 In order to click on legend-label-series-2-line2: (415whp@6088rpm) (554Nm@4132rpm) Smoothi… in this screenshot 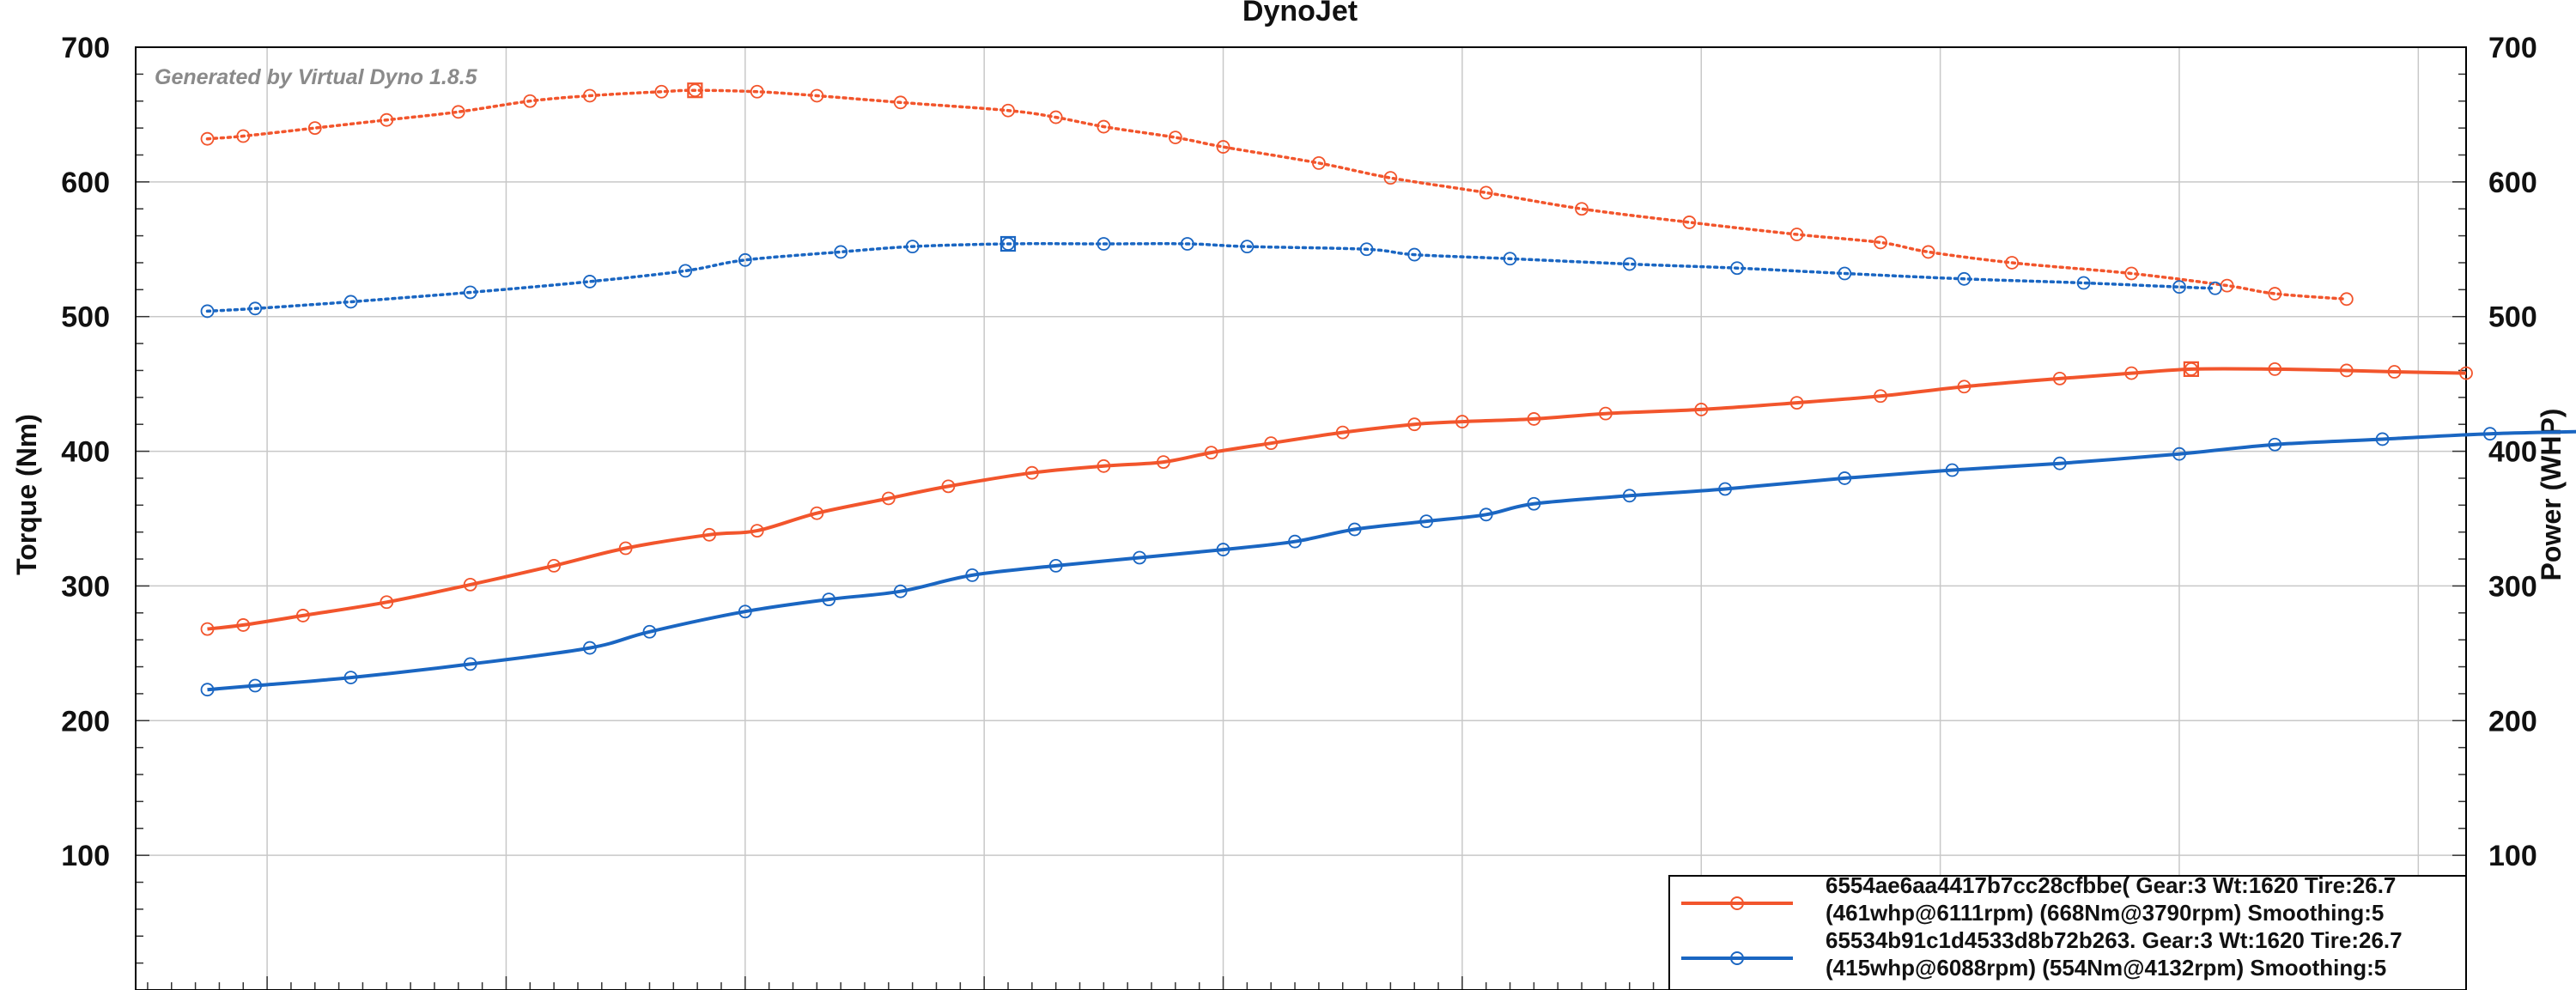, I will do `click(2106, 968)`.